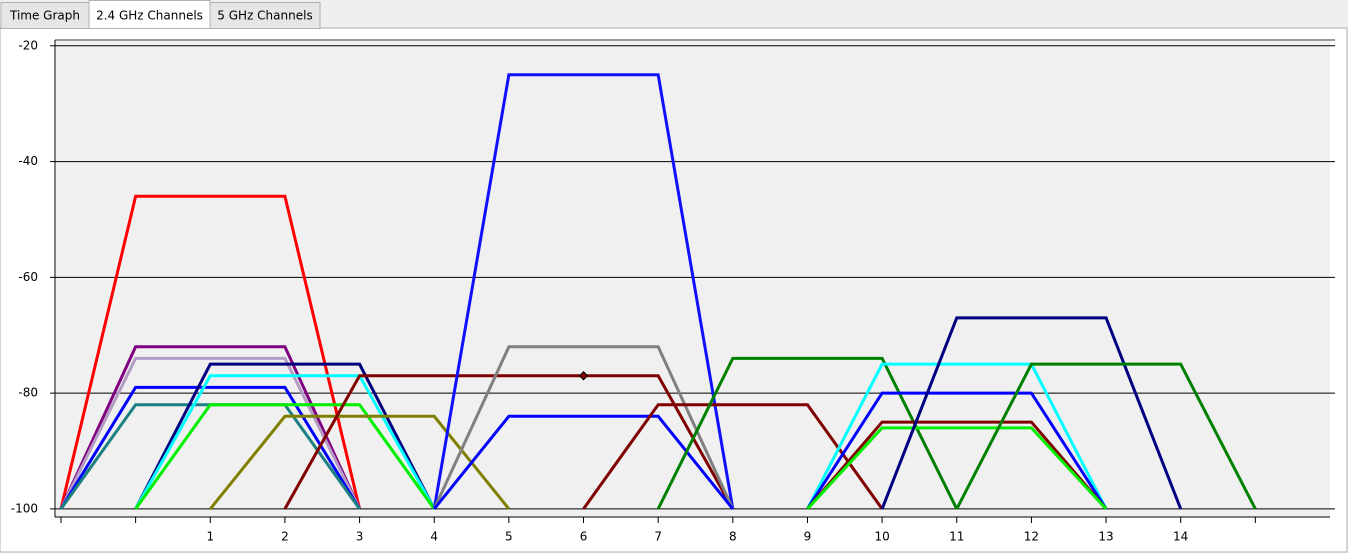  I want to click on x-tick-label: 8, so click(733, 537).